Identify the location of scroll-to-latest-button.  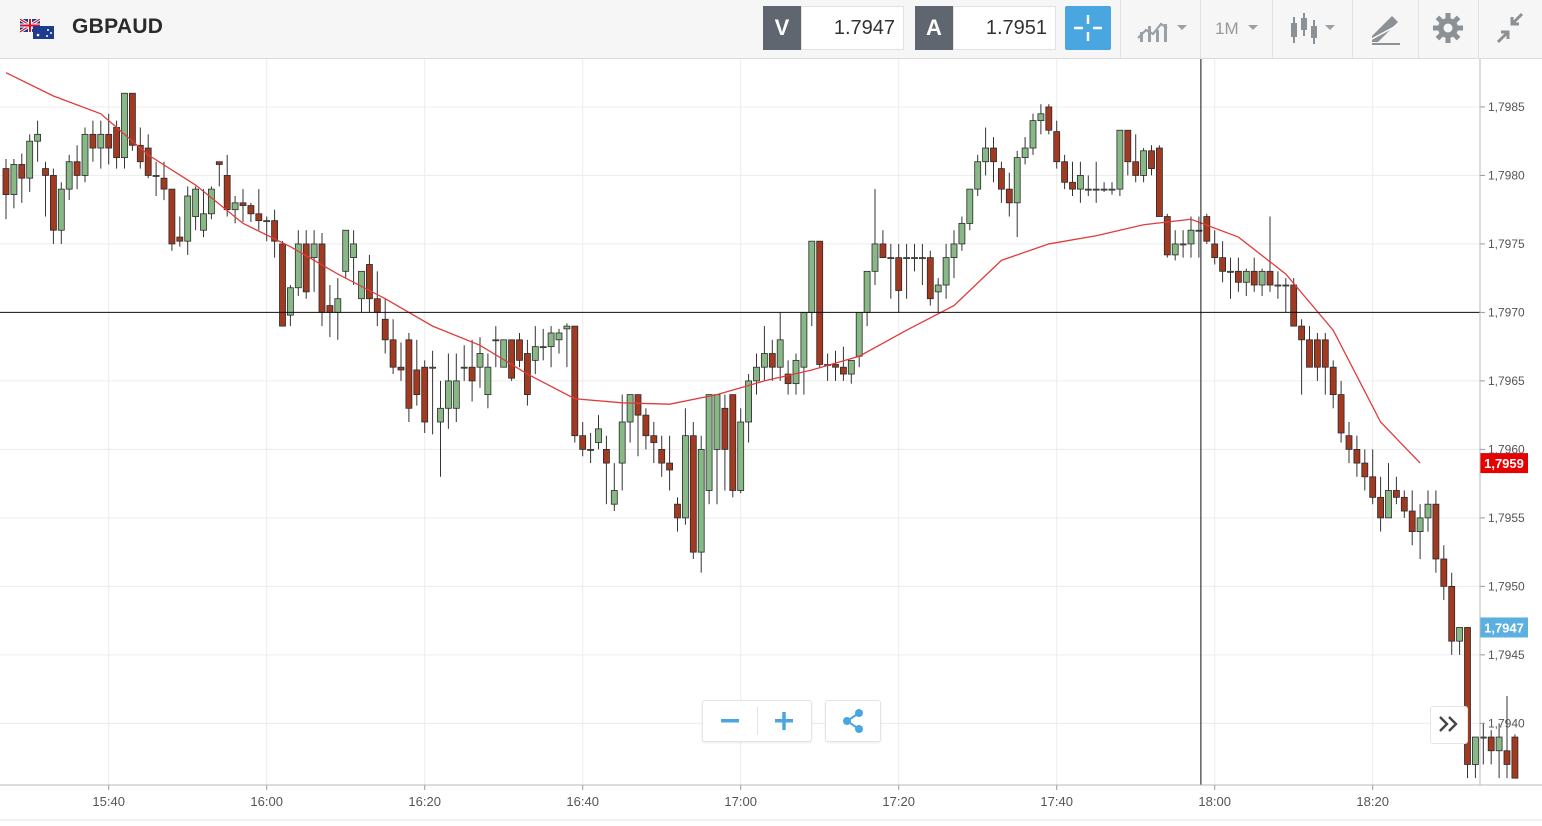
(1449, 725).